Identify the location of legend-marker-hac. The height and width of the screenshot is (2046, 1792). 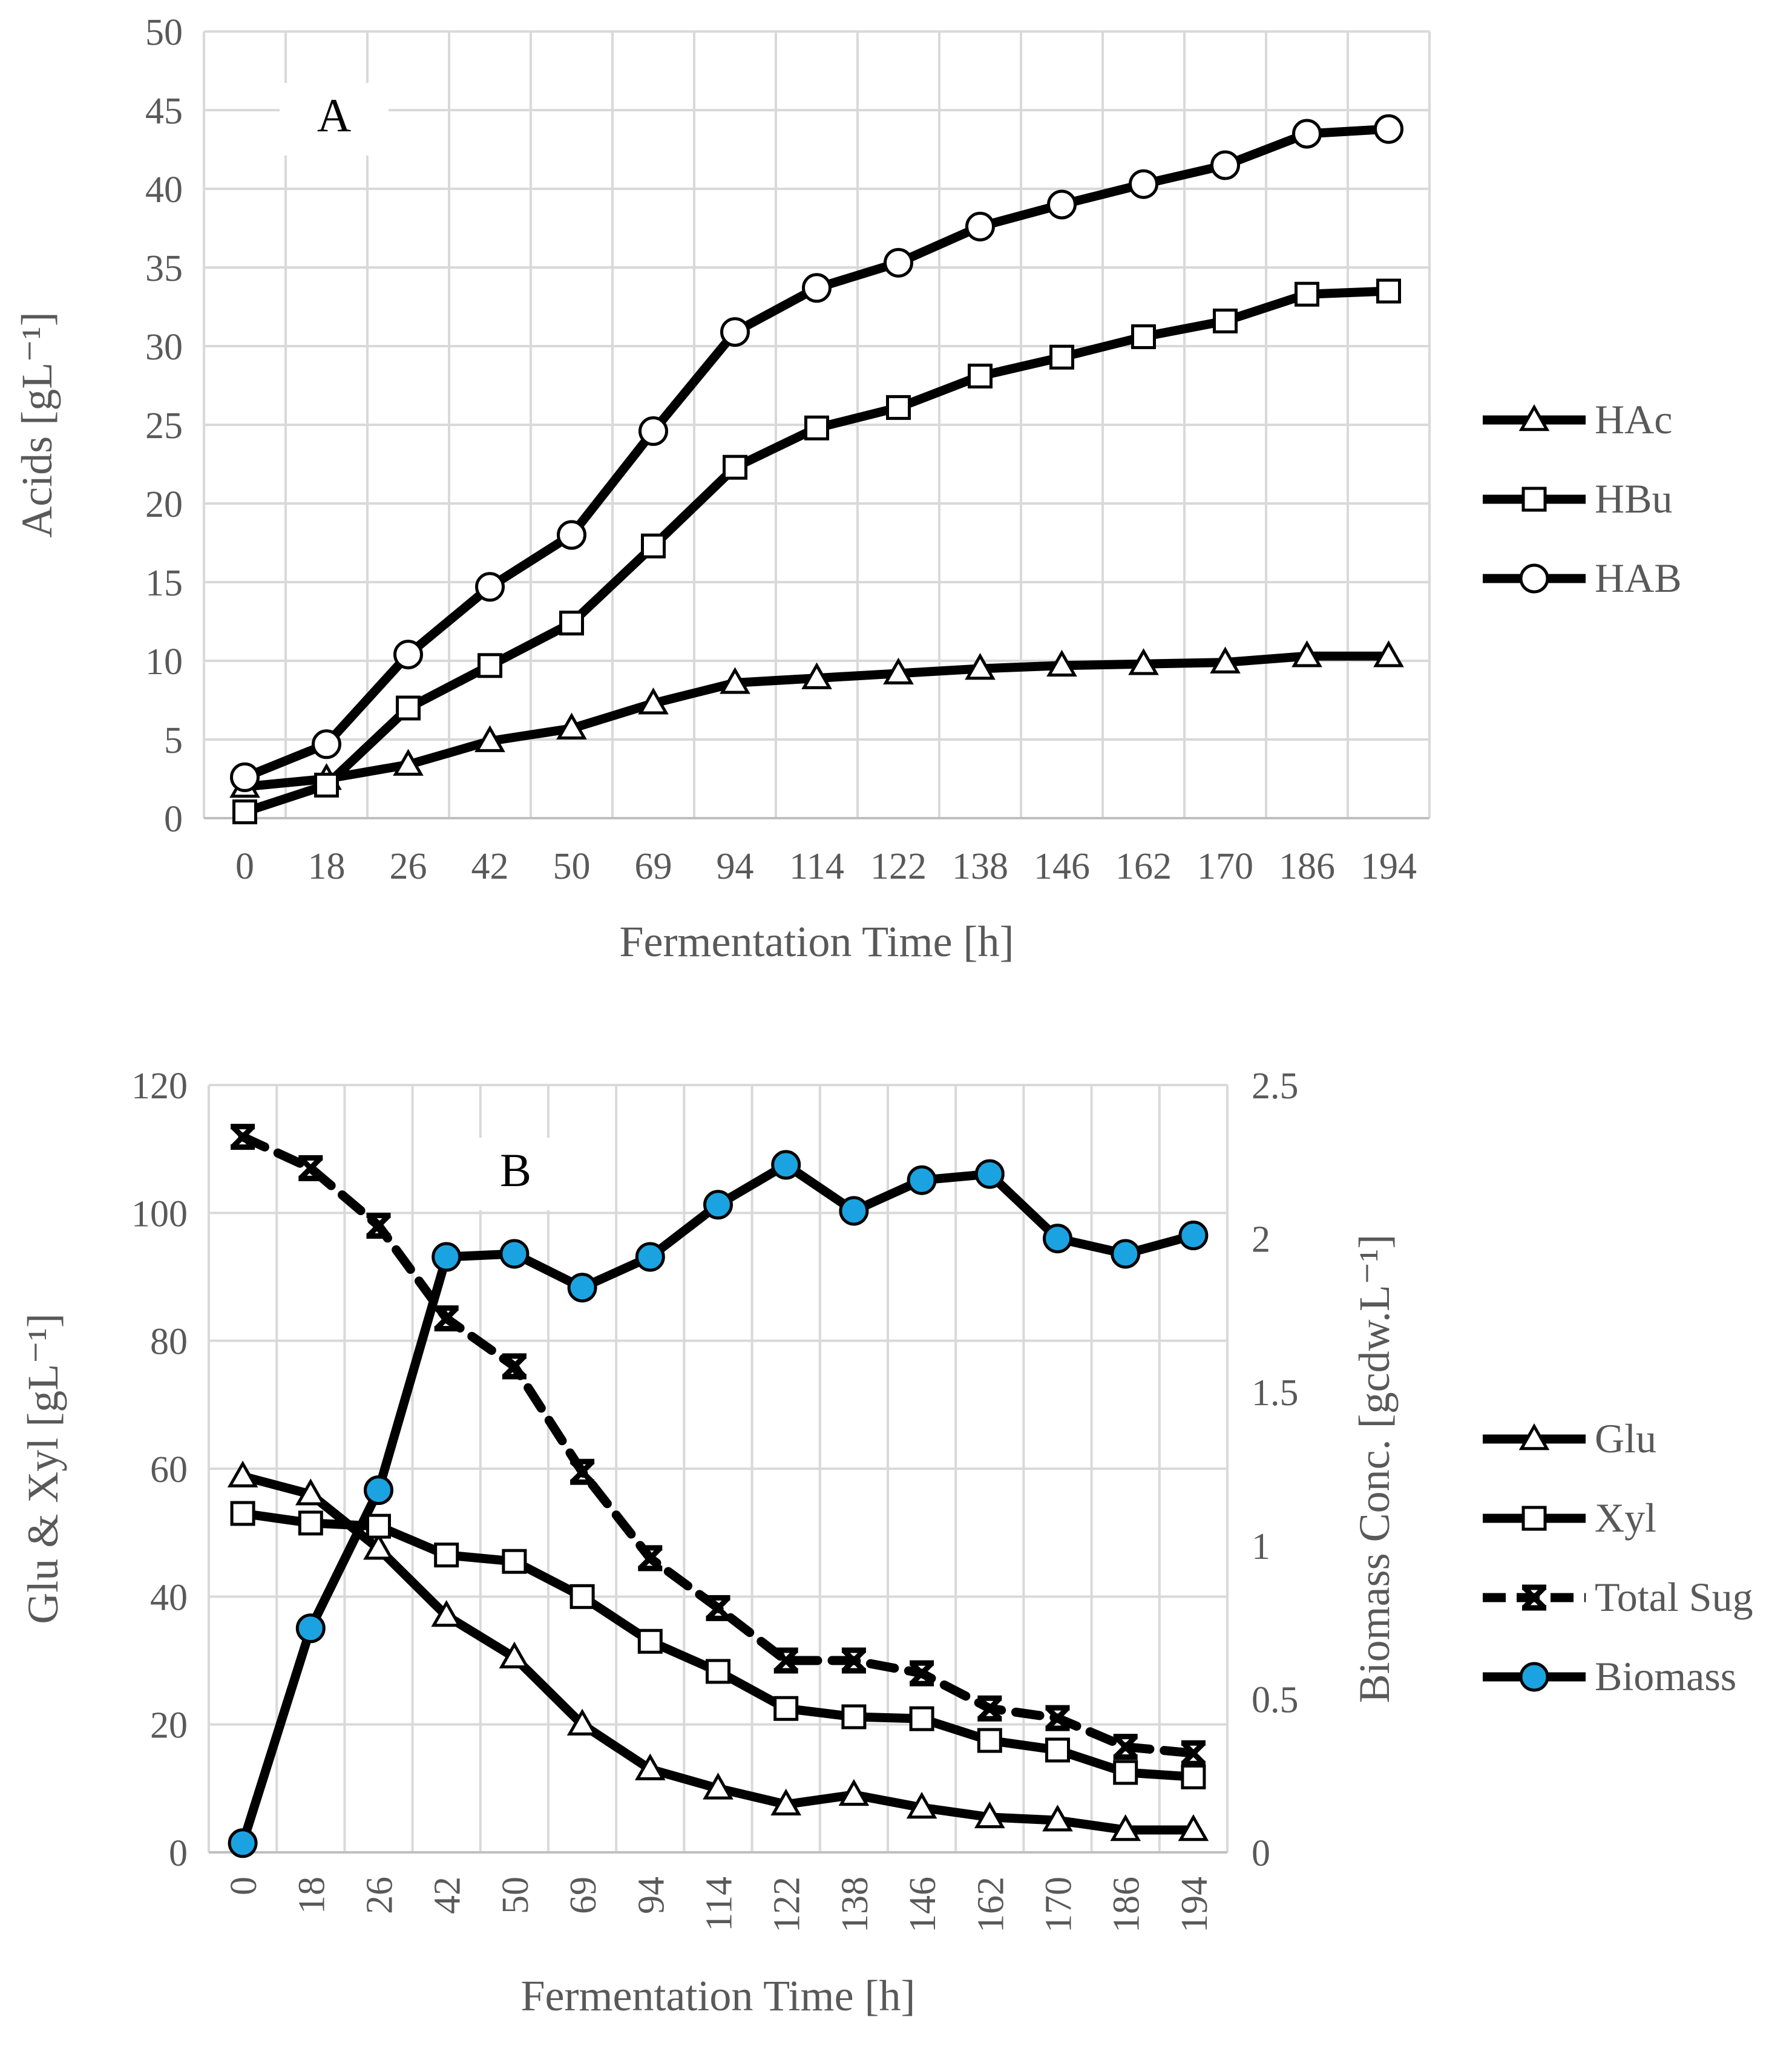
(1534, 417).